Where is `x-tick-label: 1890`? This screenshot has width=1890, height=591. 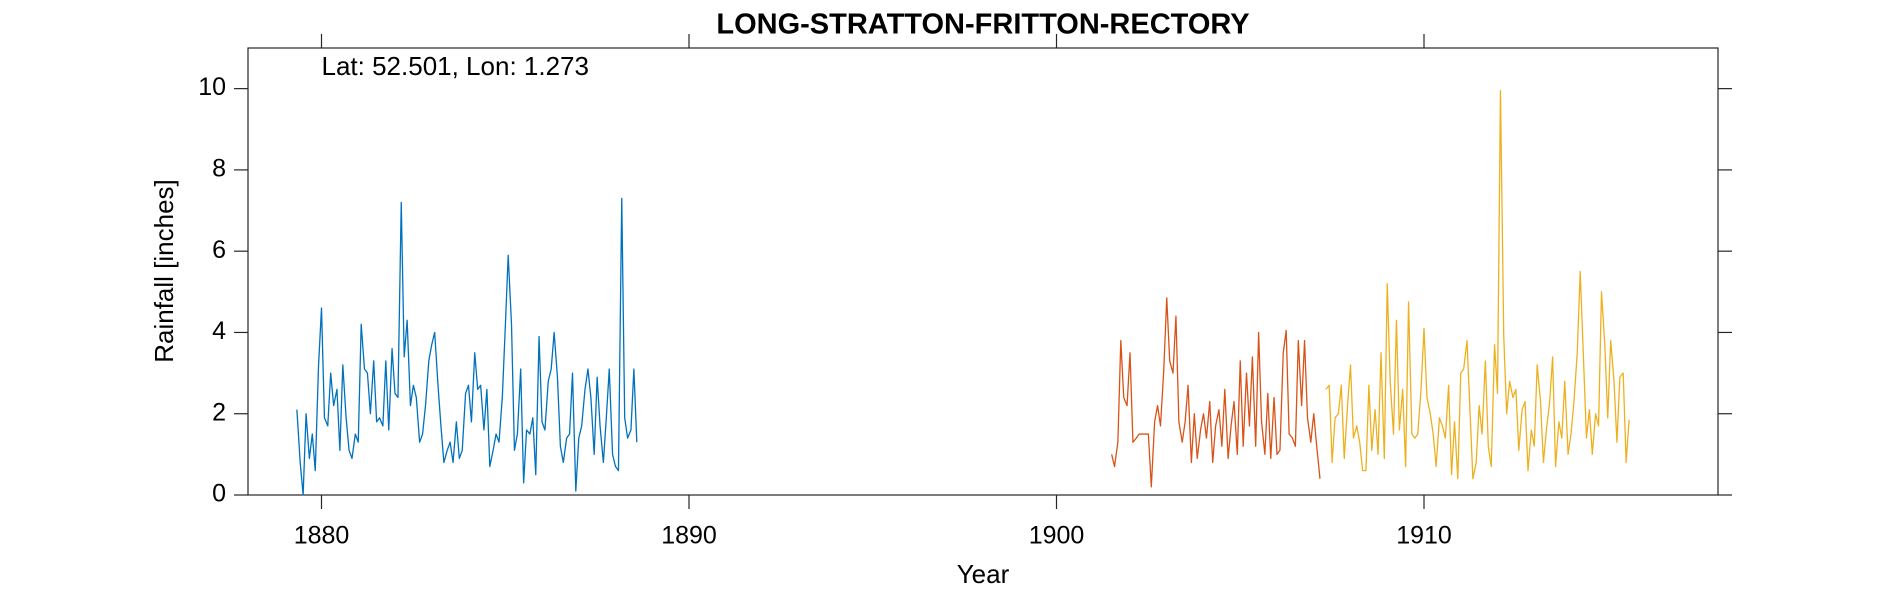
x-tick-label: 1890 is located at coordinates (689, 536).